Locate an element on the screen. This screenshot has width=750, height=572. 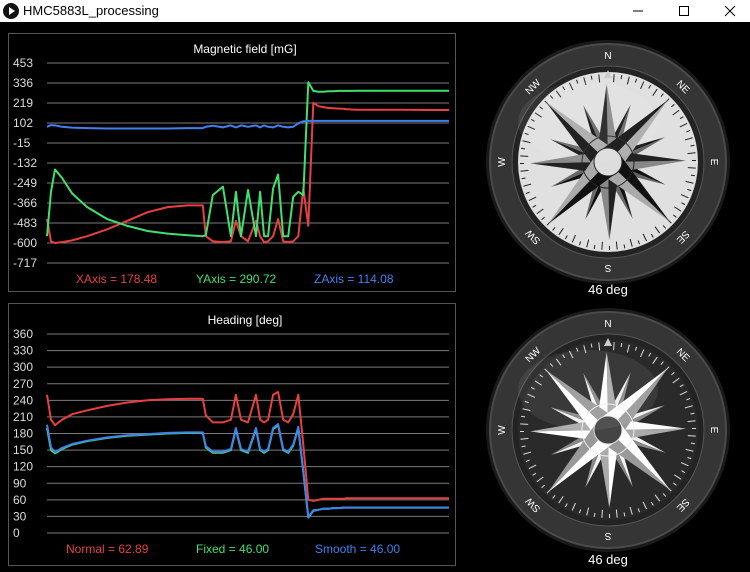
magnetic-tick-labels: 453 336 219 102 -15 -132 -249 -366 -483 -600 -717 is located at coordinates (25, 163).